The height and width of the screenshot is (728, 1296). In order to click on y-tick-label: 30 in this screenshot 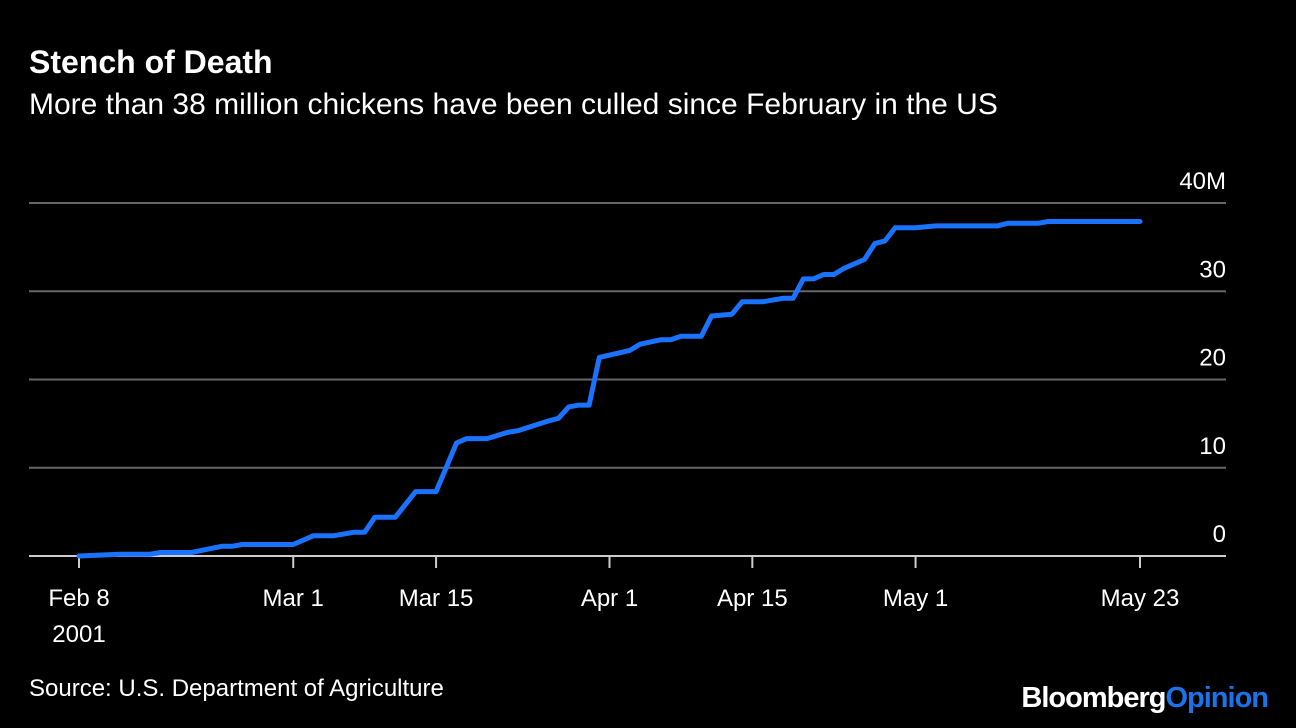, I will do `click(1212, 269)`.